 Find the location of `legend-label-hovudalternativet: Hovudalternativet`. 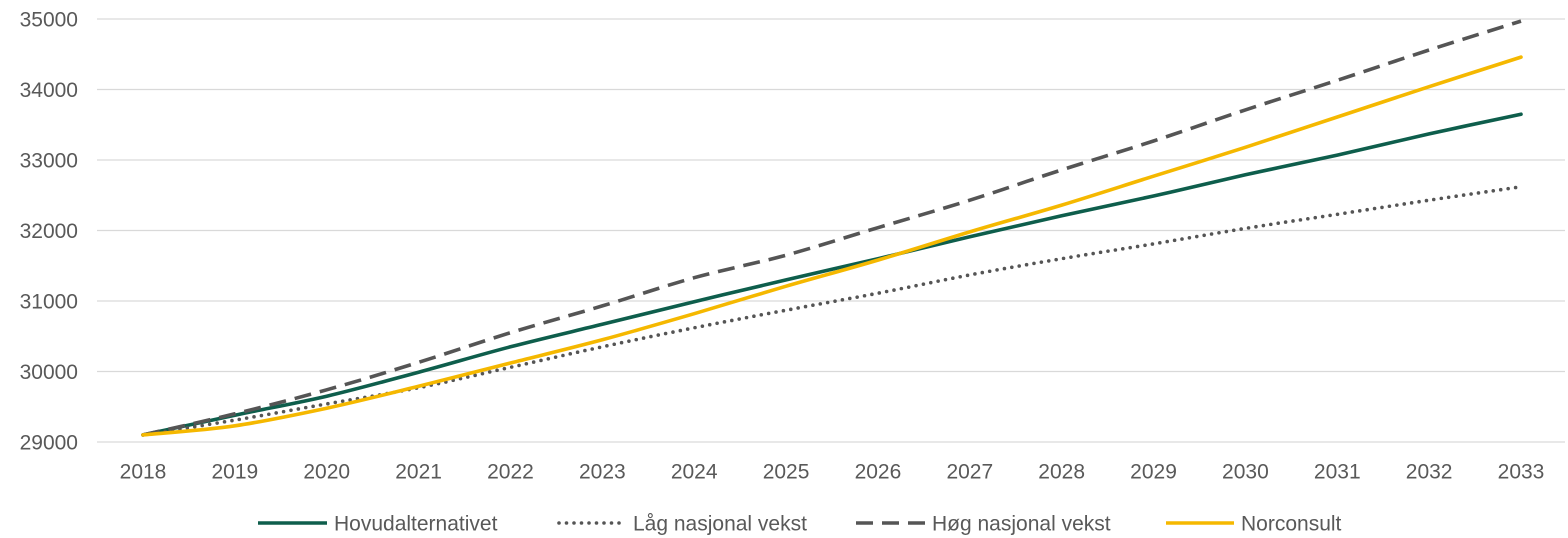

legend-label-hovudalternativet: Hovudalternativet is located at coordinates (416, 524).